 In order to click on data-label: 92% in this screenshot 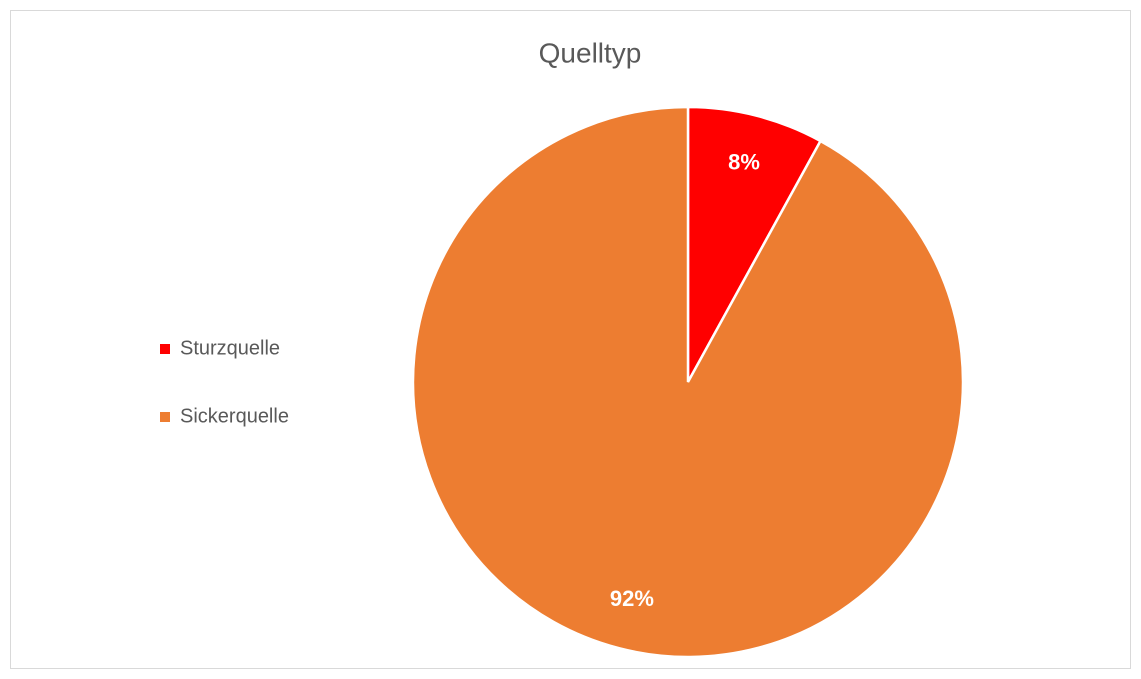, I will do `click(632, 598)`.